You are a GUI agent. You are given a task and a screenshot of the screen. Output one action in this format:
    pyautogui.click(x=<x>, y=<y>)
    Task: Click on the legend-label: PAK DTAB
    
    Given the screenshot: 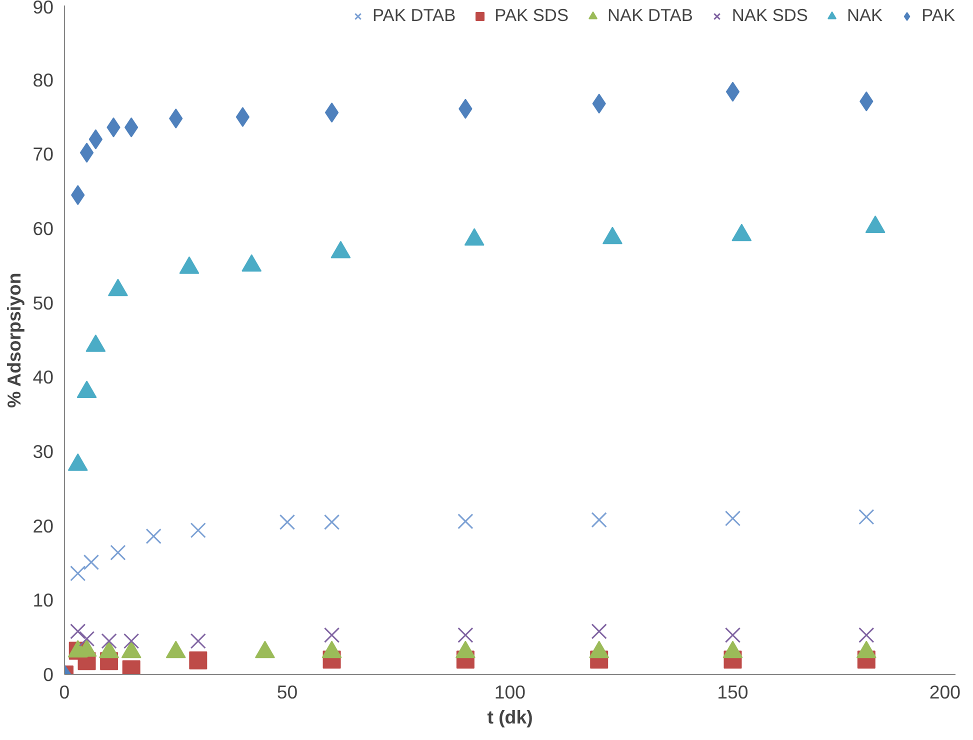 What is the action you would take?
    pyautogui.click(x=414, y=15)
    